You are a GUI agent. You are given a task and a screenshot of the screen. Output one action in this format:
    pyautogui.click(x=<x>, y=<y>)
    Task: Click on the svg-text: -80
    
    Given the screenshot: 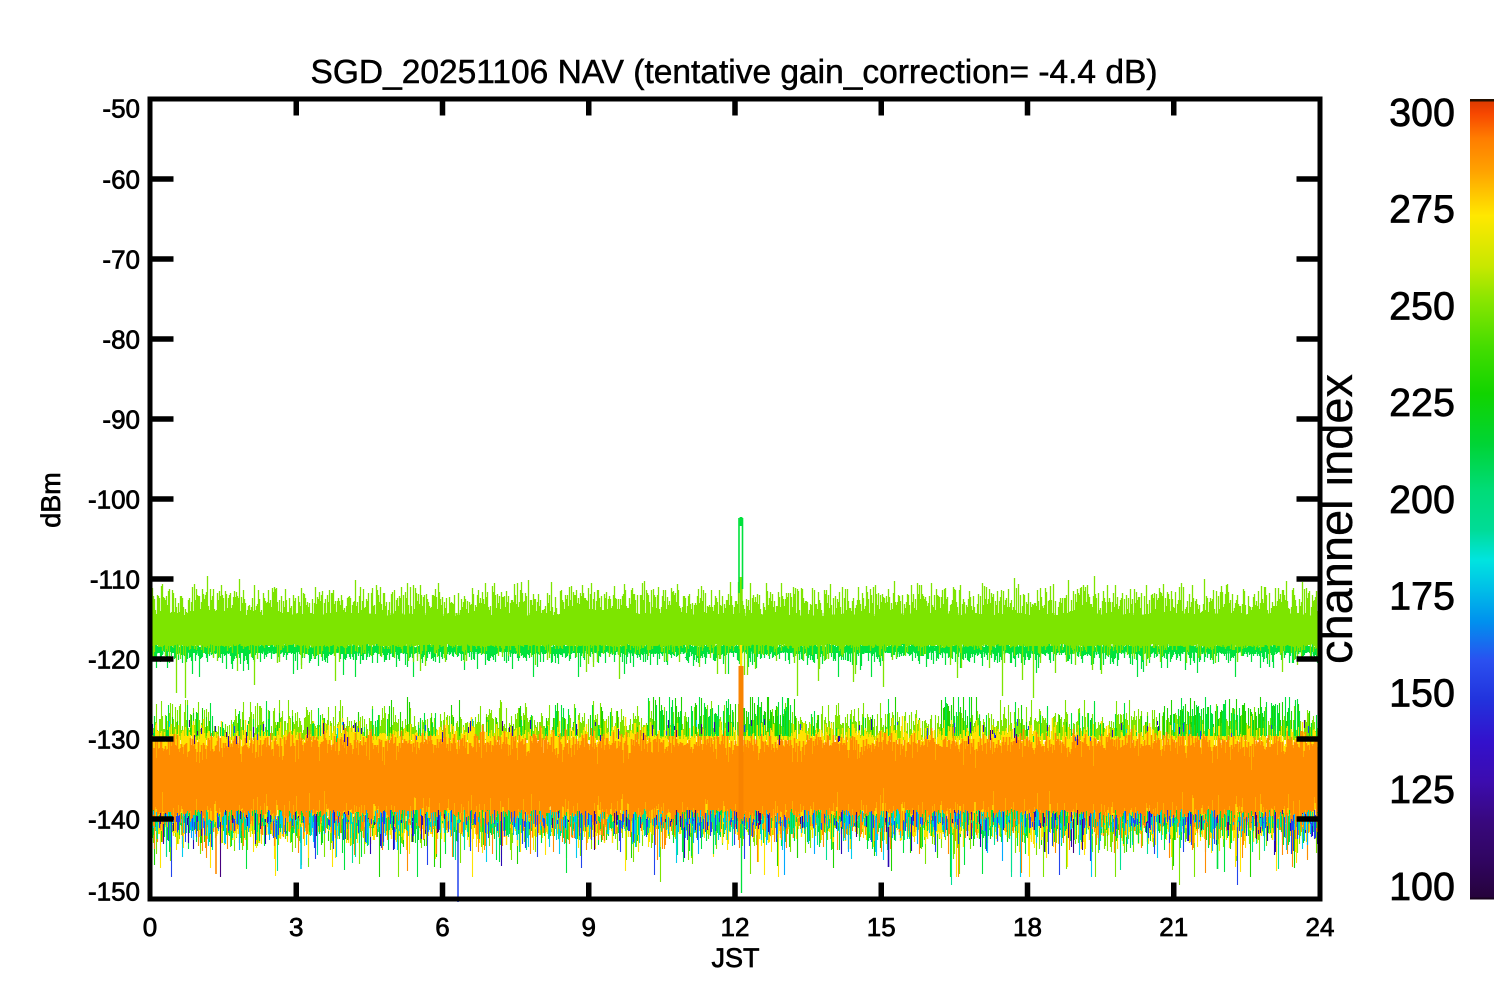 What is the action you would take?
    pyautogui.click(x=121, y=339)
    